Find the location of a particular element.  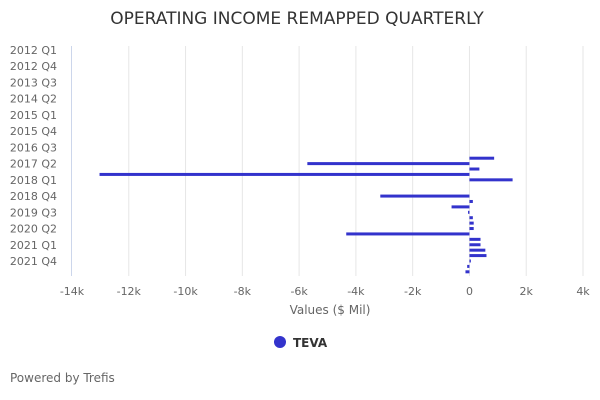

bar-2017-q1 is located at coordinates (482, 158).